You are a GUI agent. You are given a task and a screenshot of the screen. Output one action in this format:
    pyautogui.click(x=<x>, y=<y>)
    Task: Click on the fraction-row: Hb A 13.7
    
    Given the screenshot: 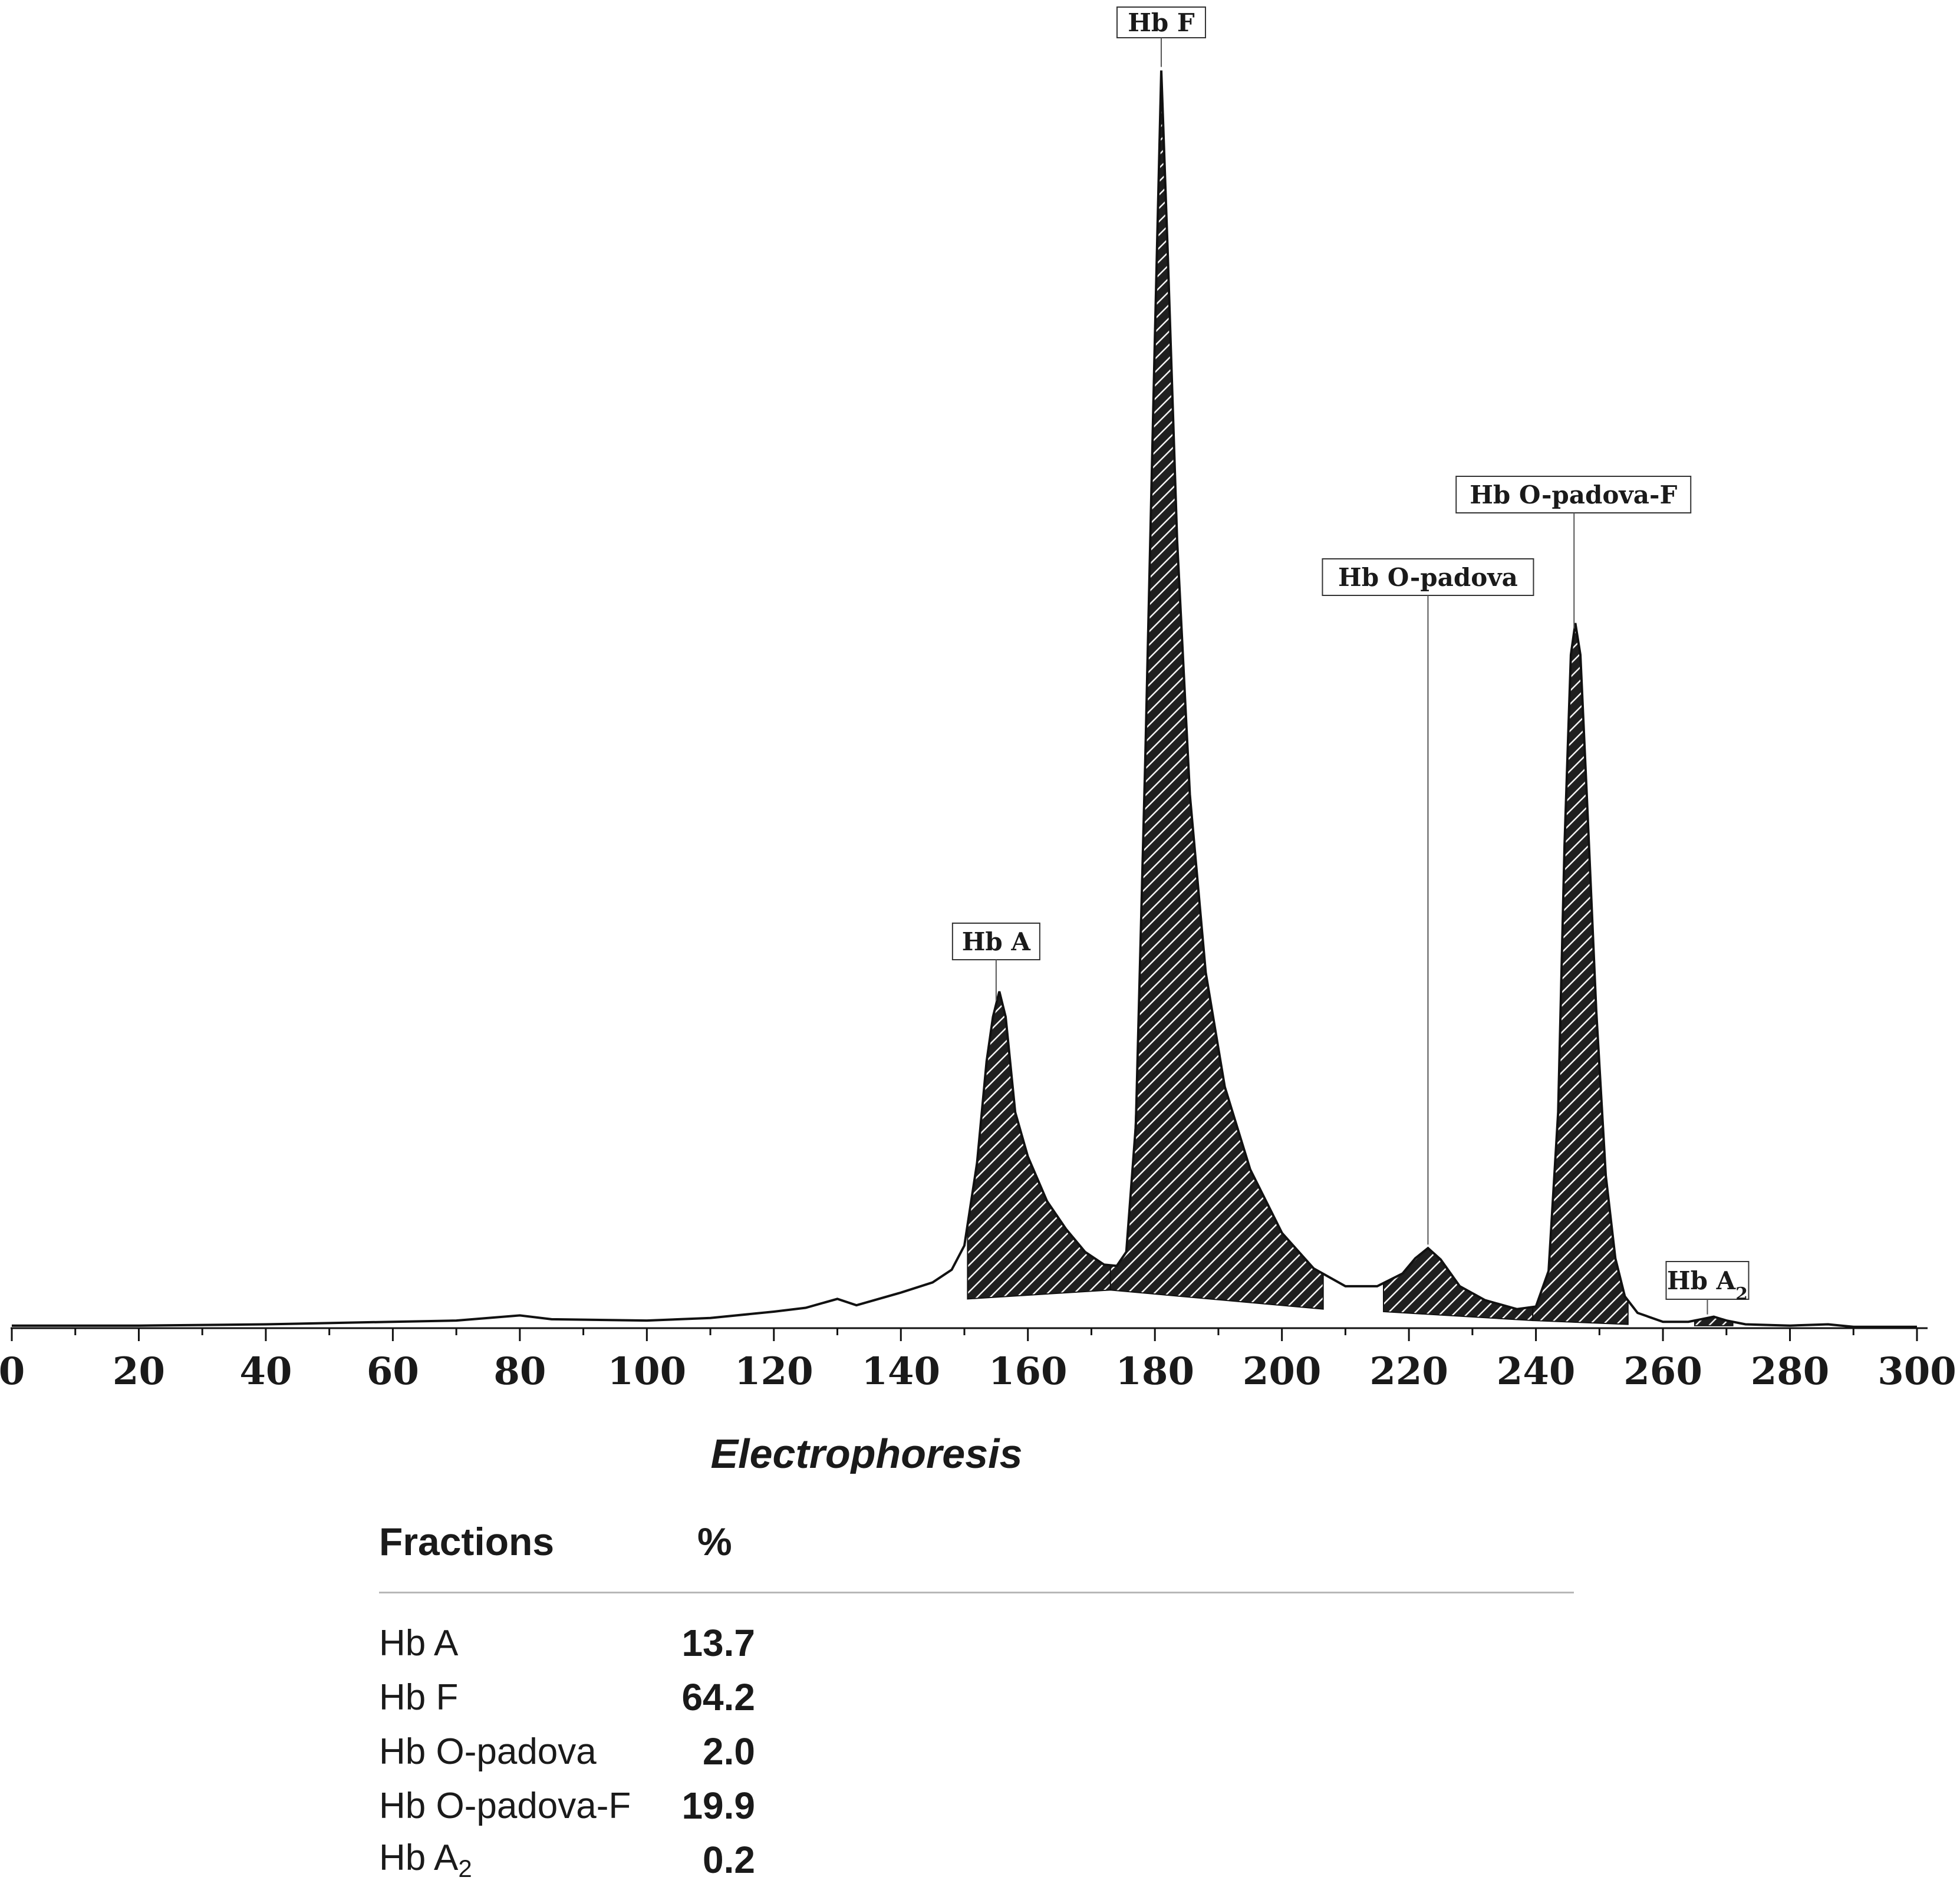 What is the action you would take?
    pyautogui.click(x=976, y=1643)
    